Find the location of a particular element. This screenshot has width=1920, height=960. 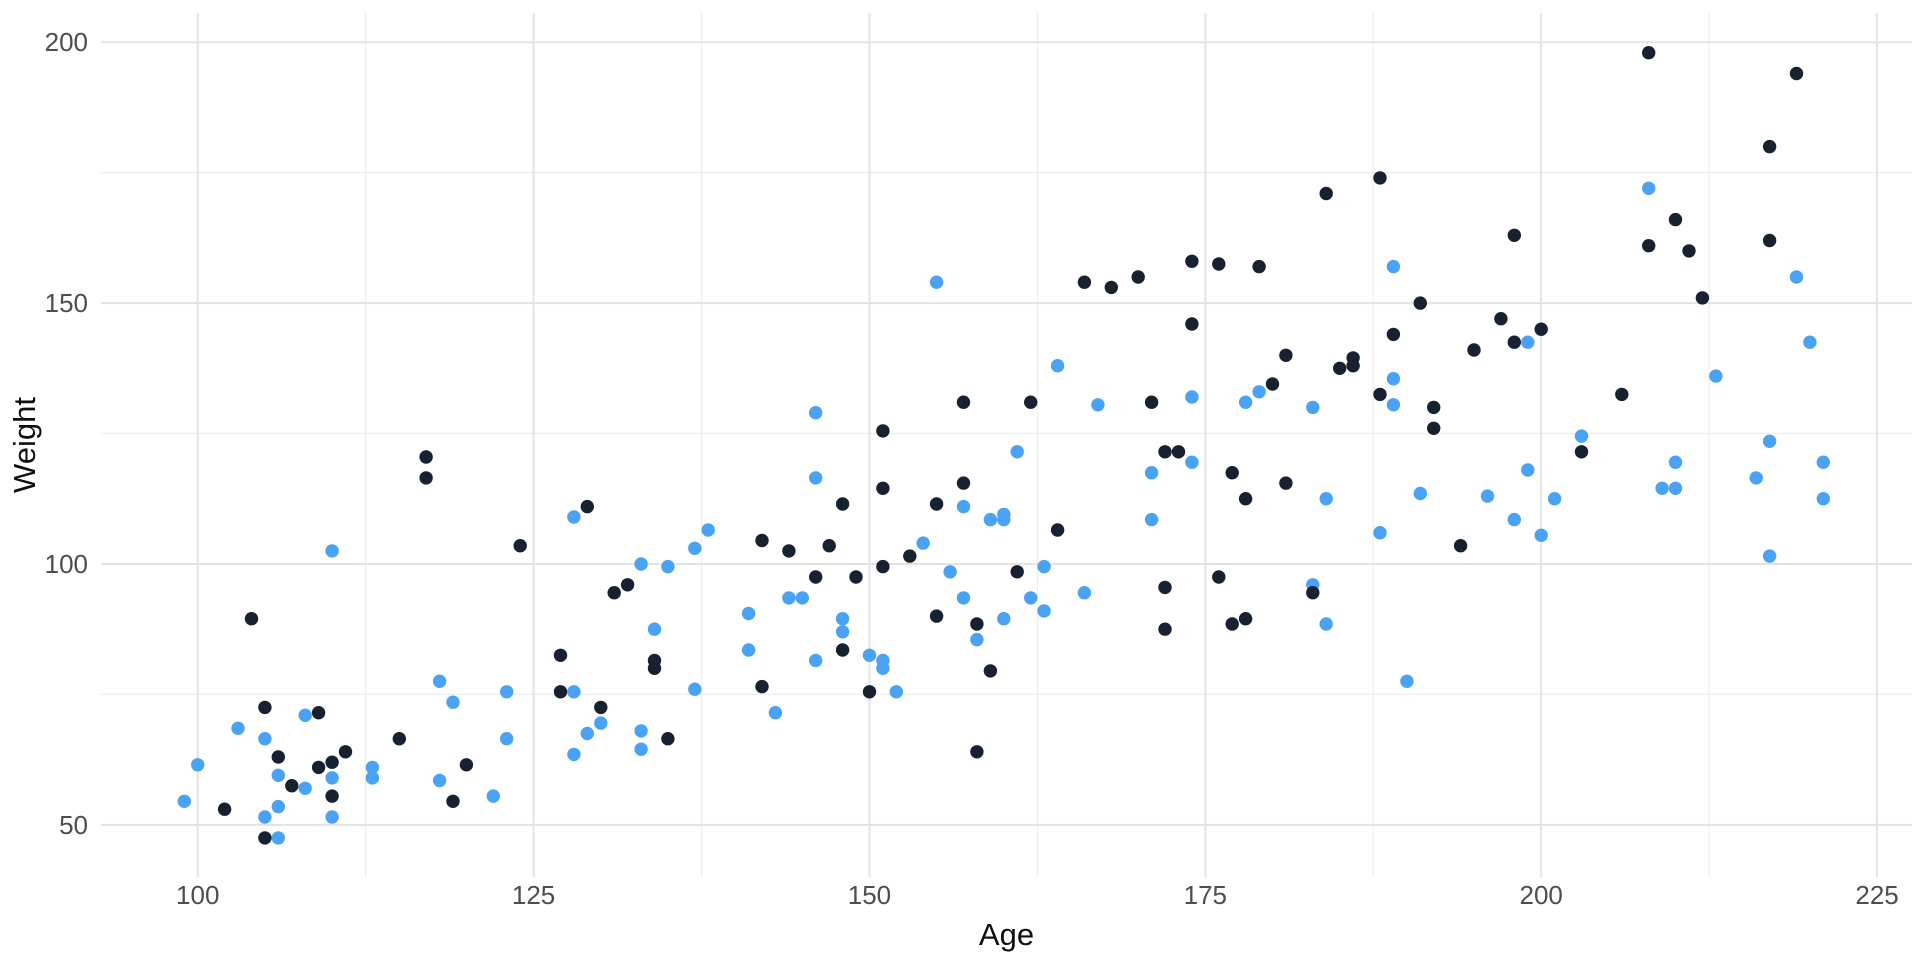

x-tick-label: 225 is located at coordinates (1876, 895).